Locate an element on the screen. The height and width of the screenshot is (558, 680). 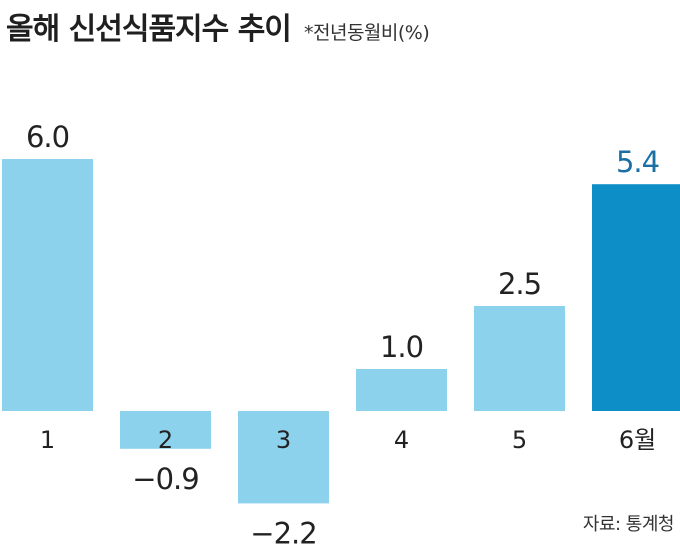
category-label: 6월 is located at coordinates (637, 440).